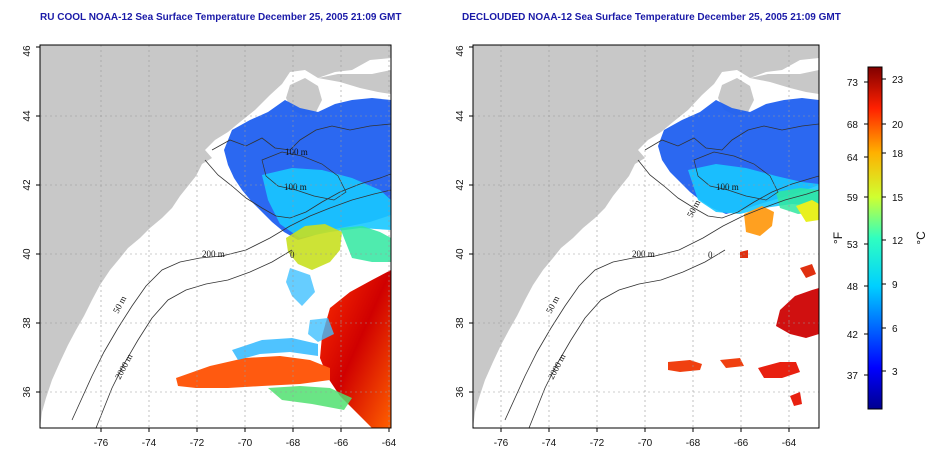 The height and width of the screenshot is (475, 950). I want to click on right-contour-50m, so click(731, 137).